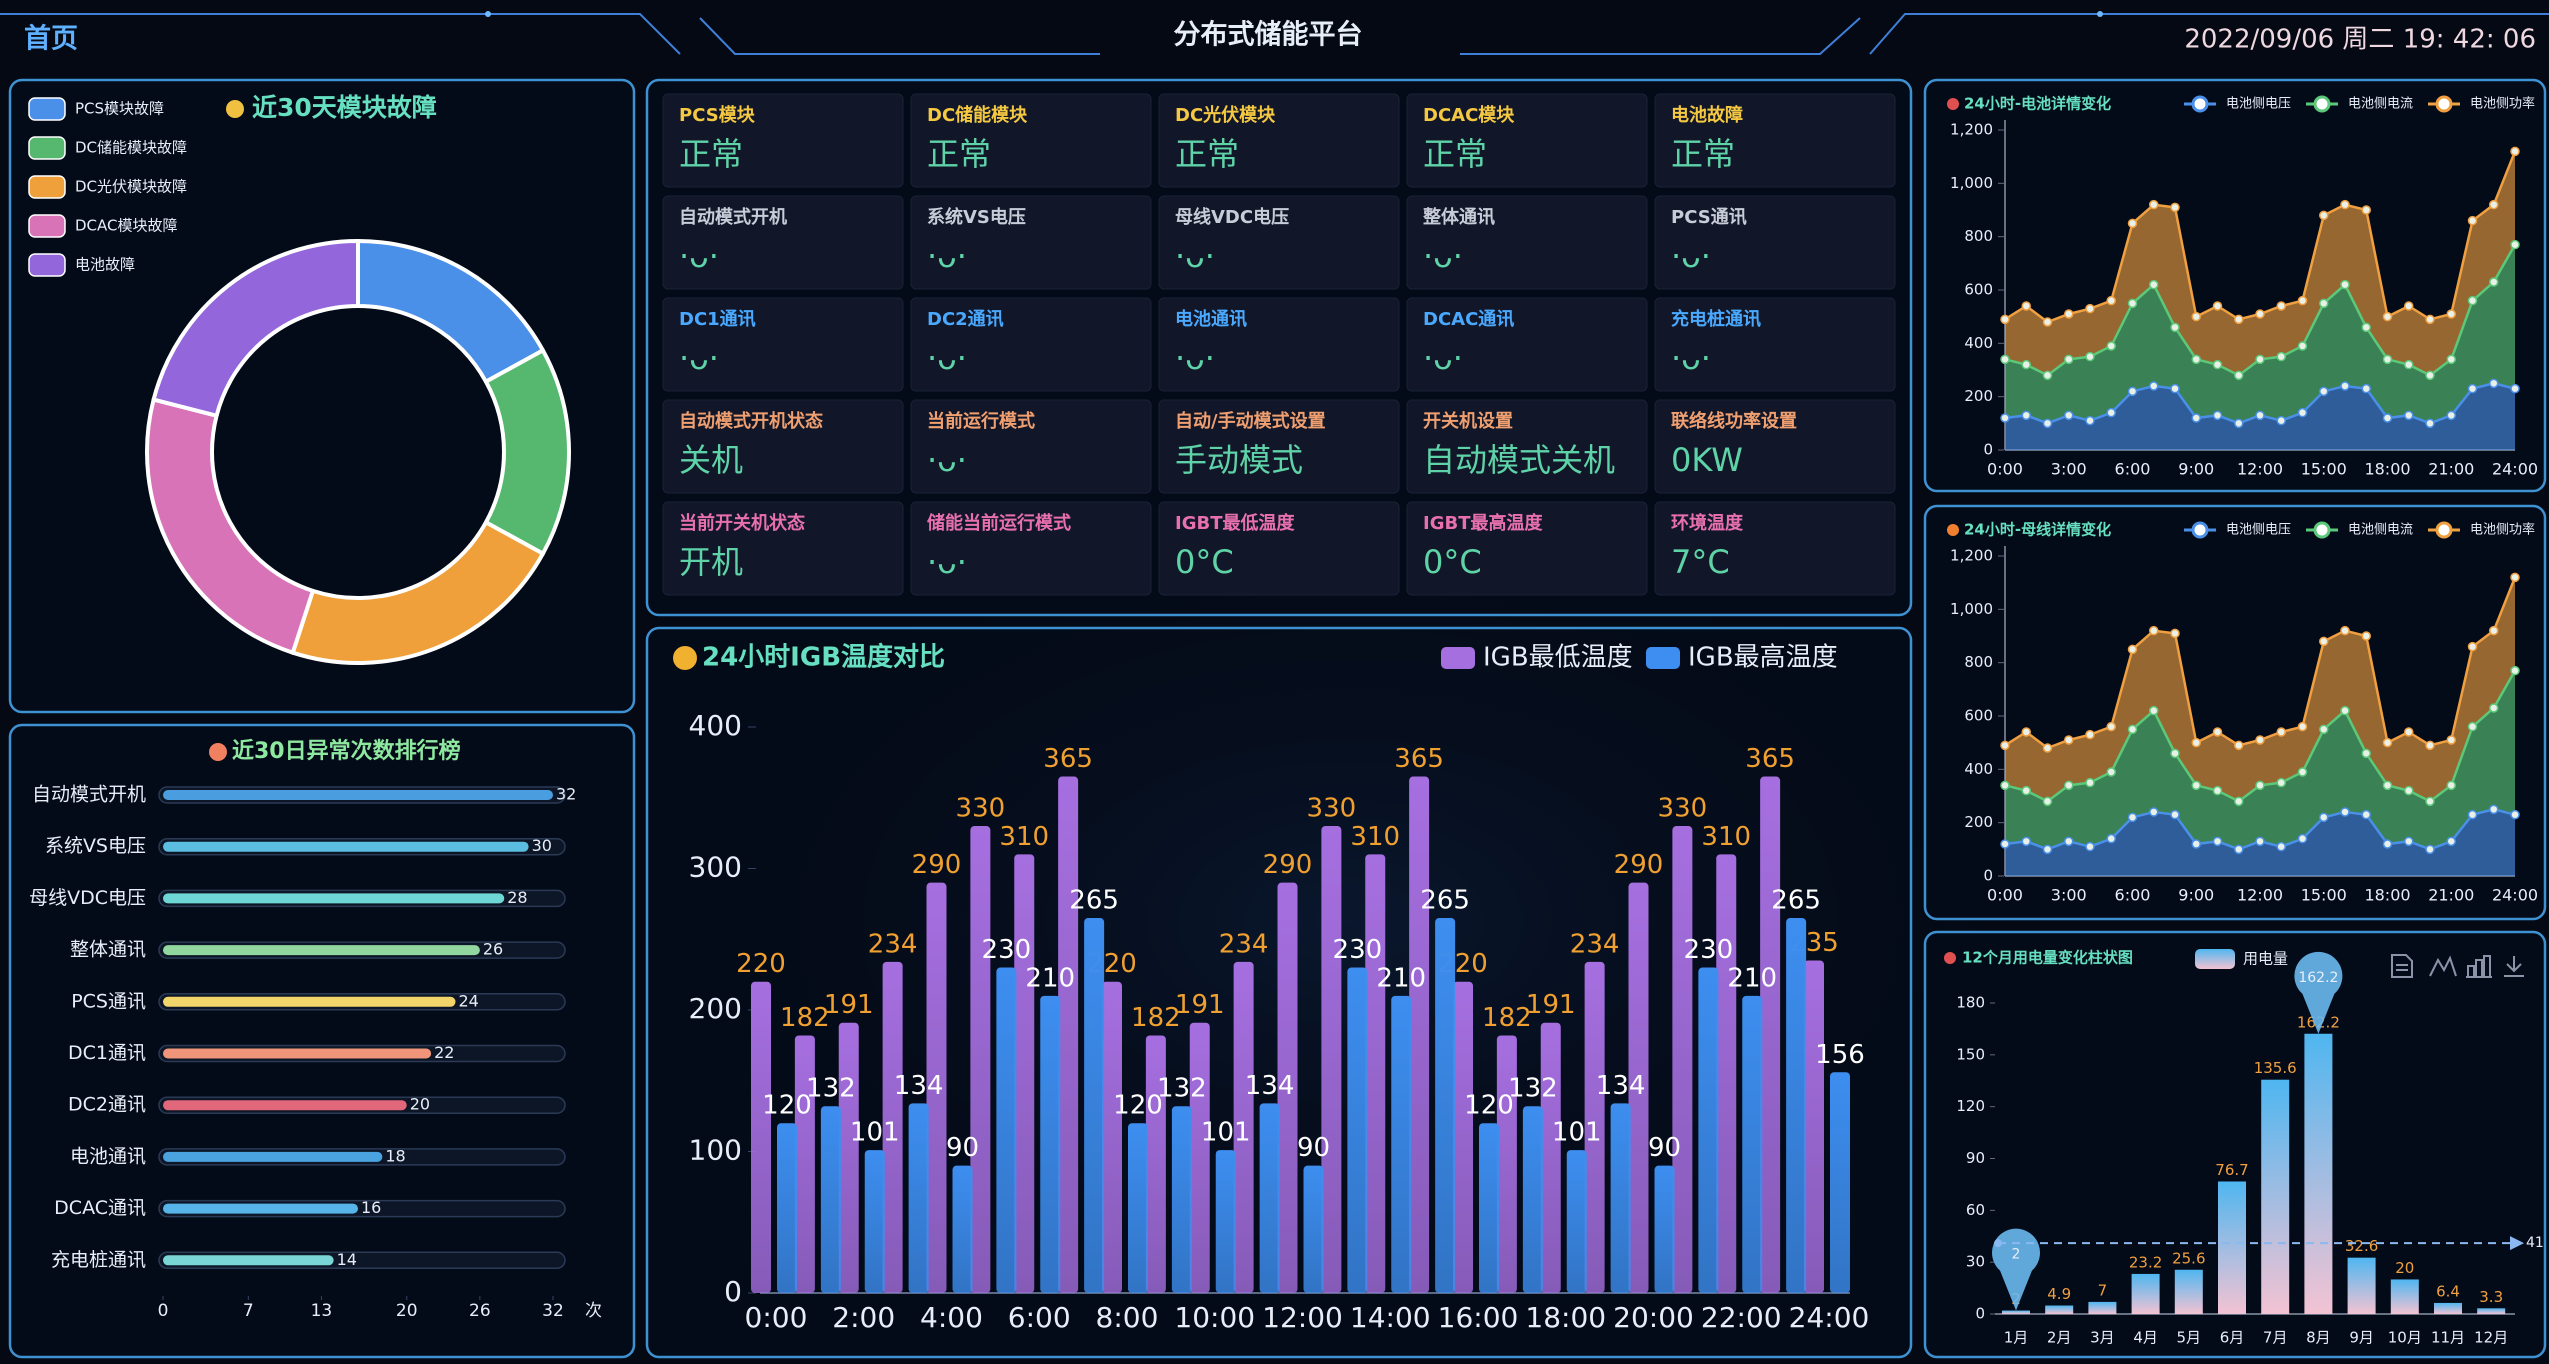 The image size is (2549, 1364). I want to click on legend-label: 电池故障, so click(105, 265).